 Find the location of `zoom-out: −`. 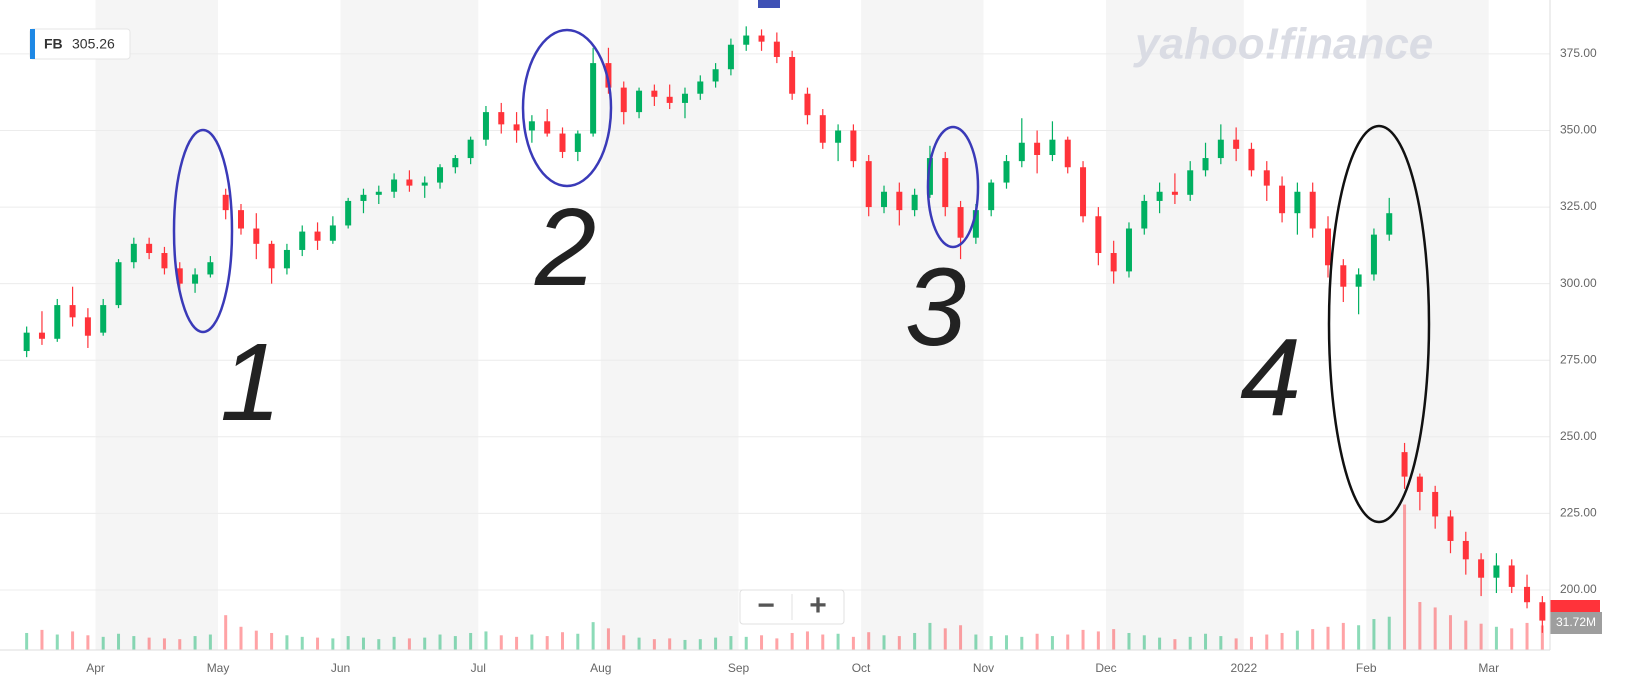

zoom-out: − is located at coordinates (766, 605).